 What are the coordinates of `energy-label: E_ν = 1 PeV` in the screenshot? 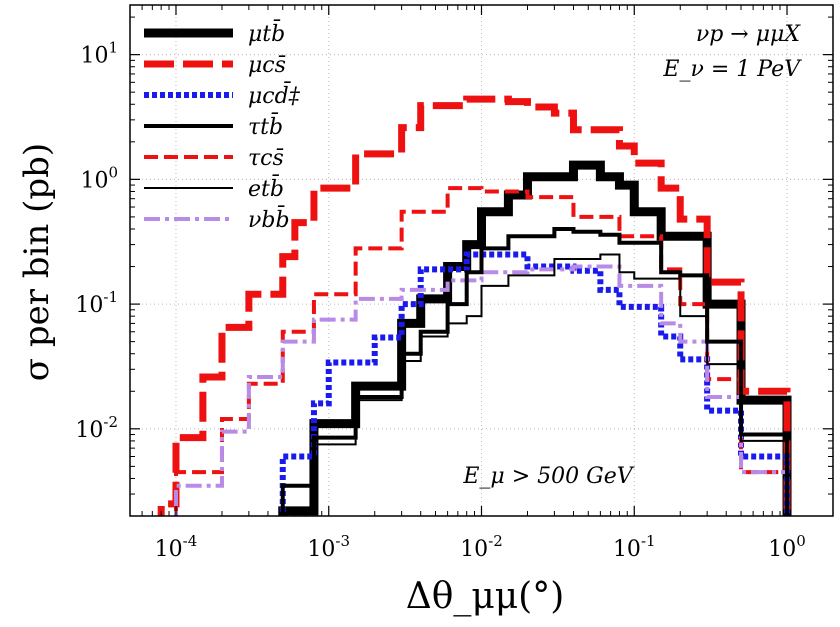 It's located at (732, 69).